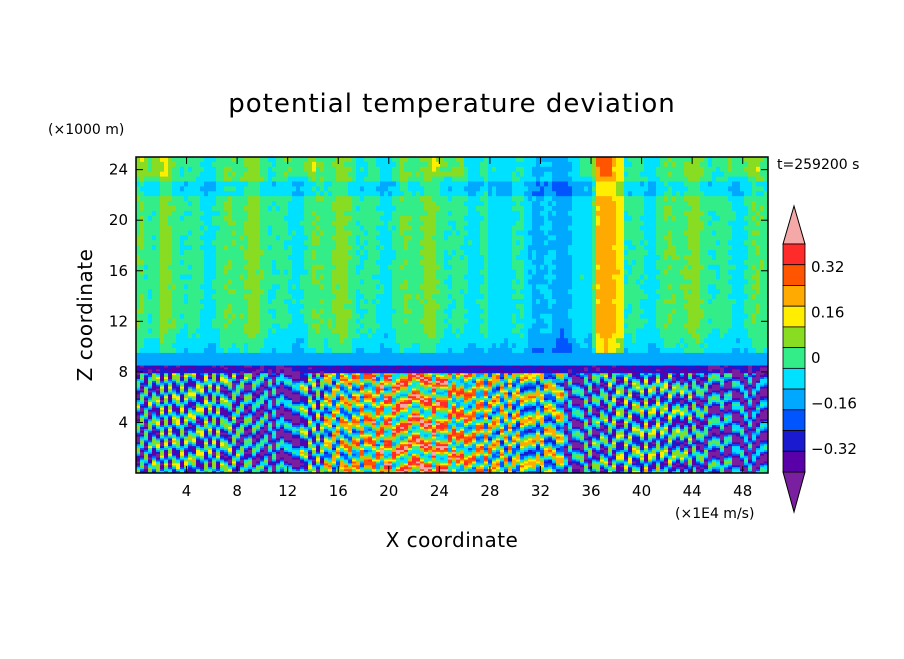 The width and height of the screenshot is (904, 659). Describe the element at coordinates (489, 491) in the screenshot. I see `x-tick-label: 28` at that location.